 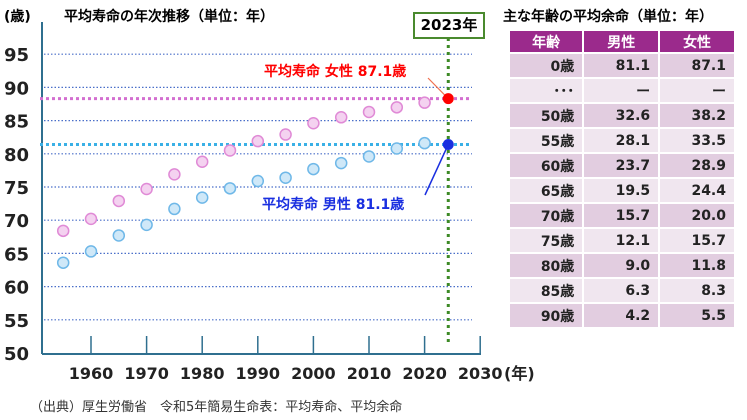 I want to click on table-row: 65歳 19.5 24.4, so click(x=621, y=190).